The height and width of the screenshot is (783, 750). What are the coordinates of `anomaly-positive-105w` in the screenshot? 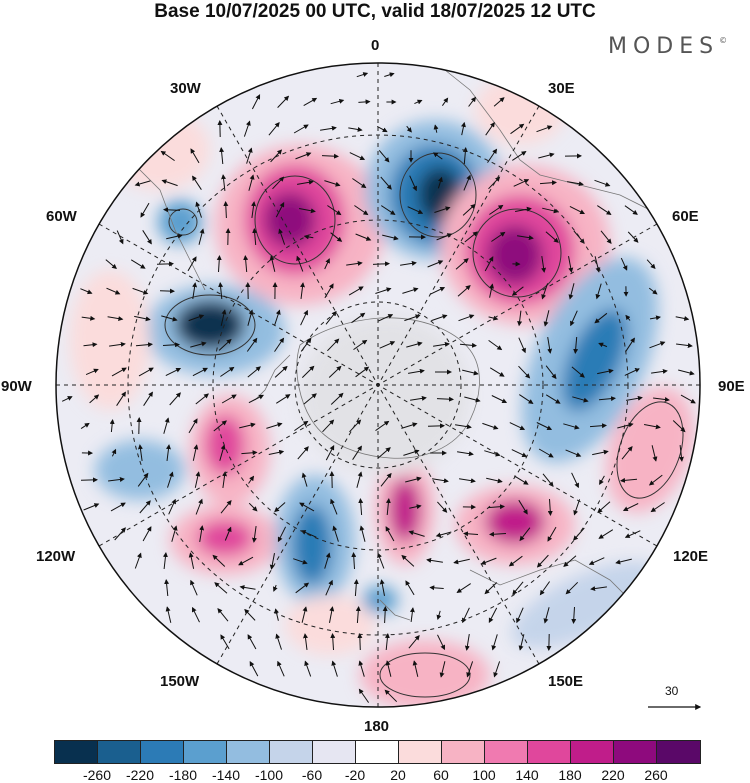 It's located at (225, 445).